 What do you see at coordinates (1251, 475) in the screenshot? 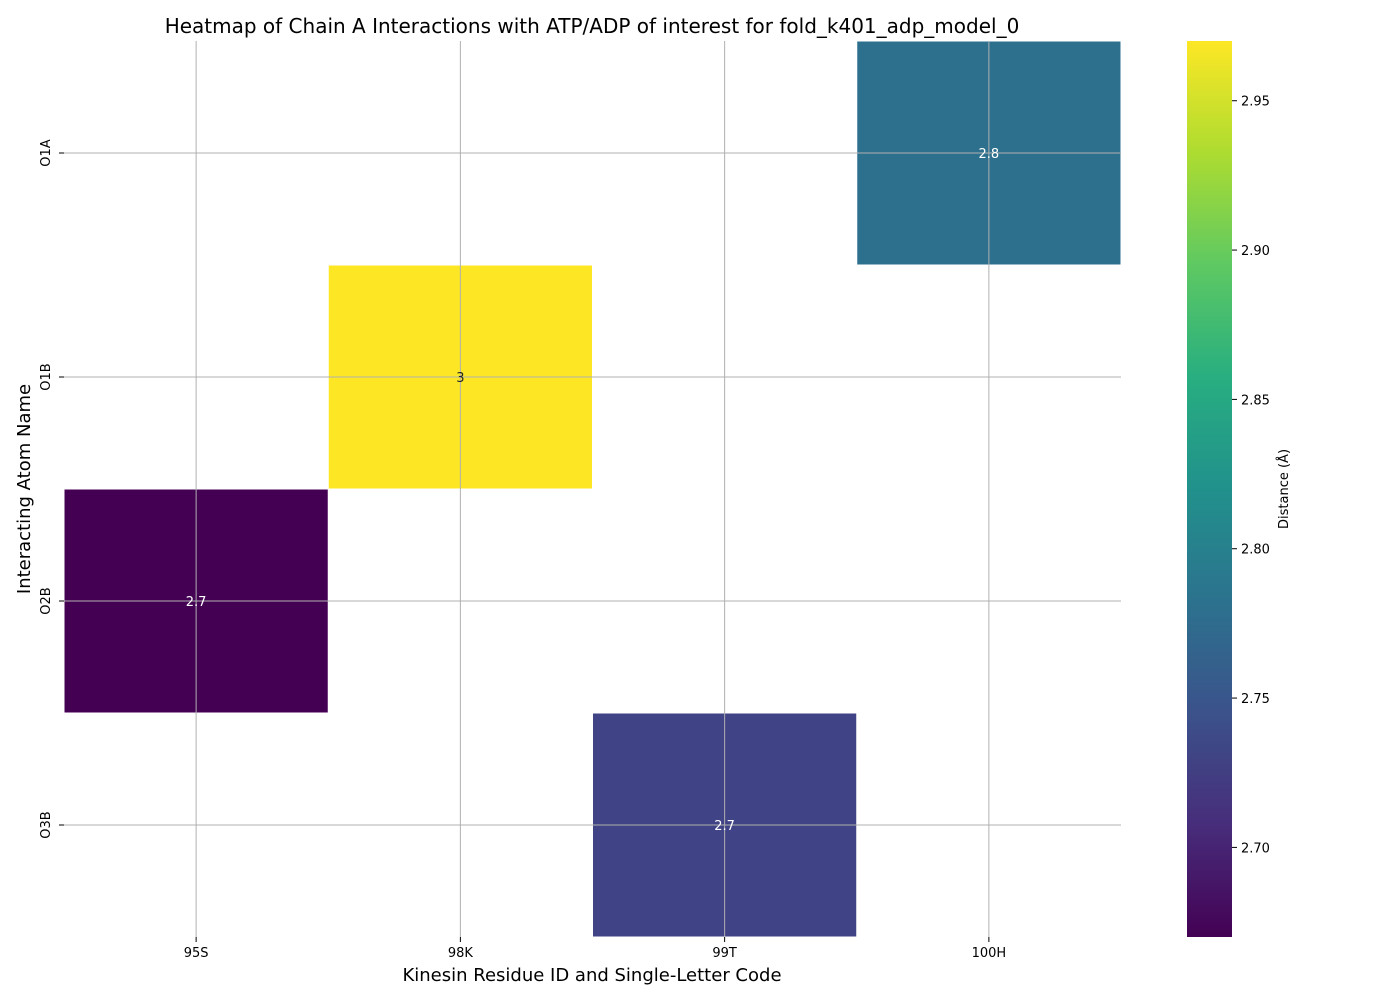
I see `colorbar-ticks: 2.70 2.75 2.80 2.85 2.90 2.95` at bounding box center [1251, 475].